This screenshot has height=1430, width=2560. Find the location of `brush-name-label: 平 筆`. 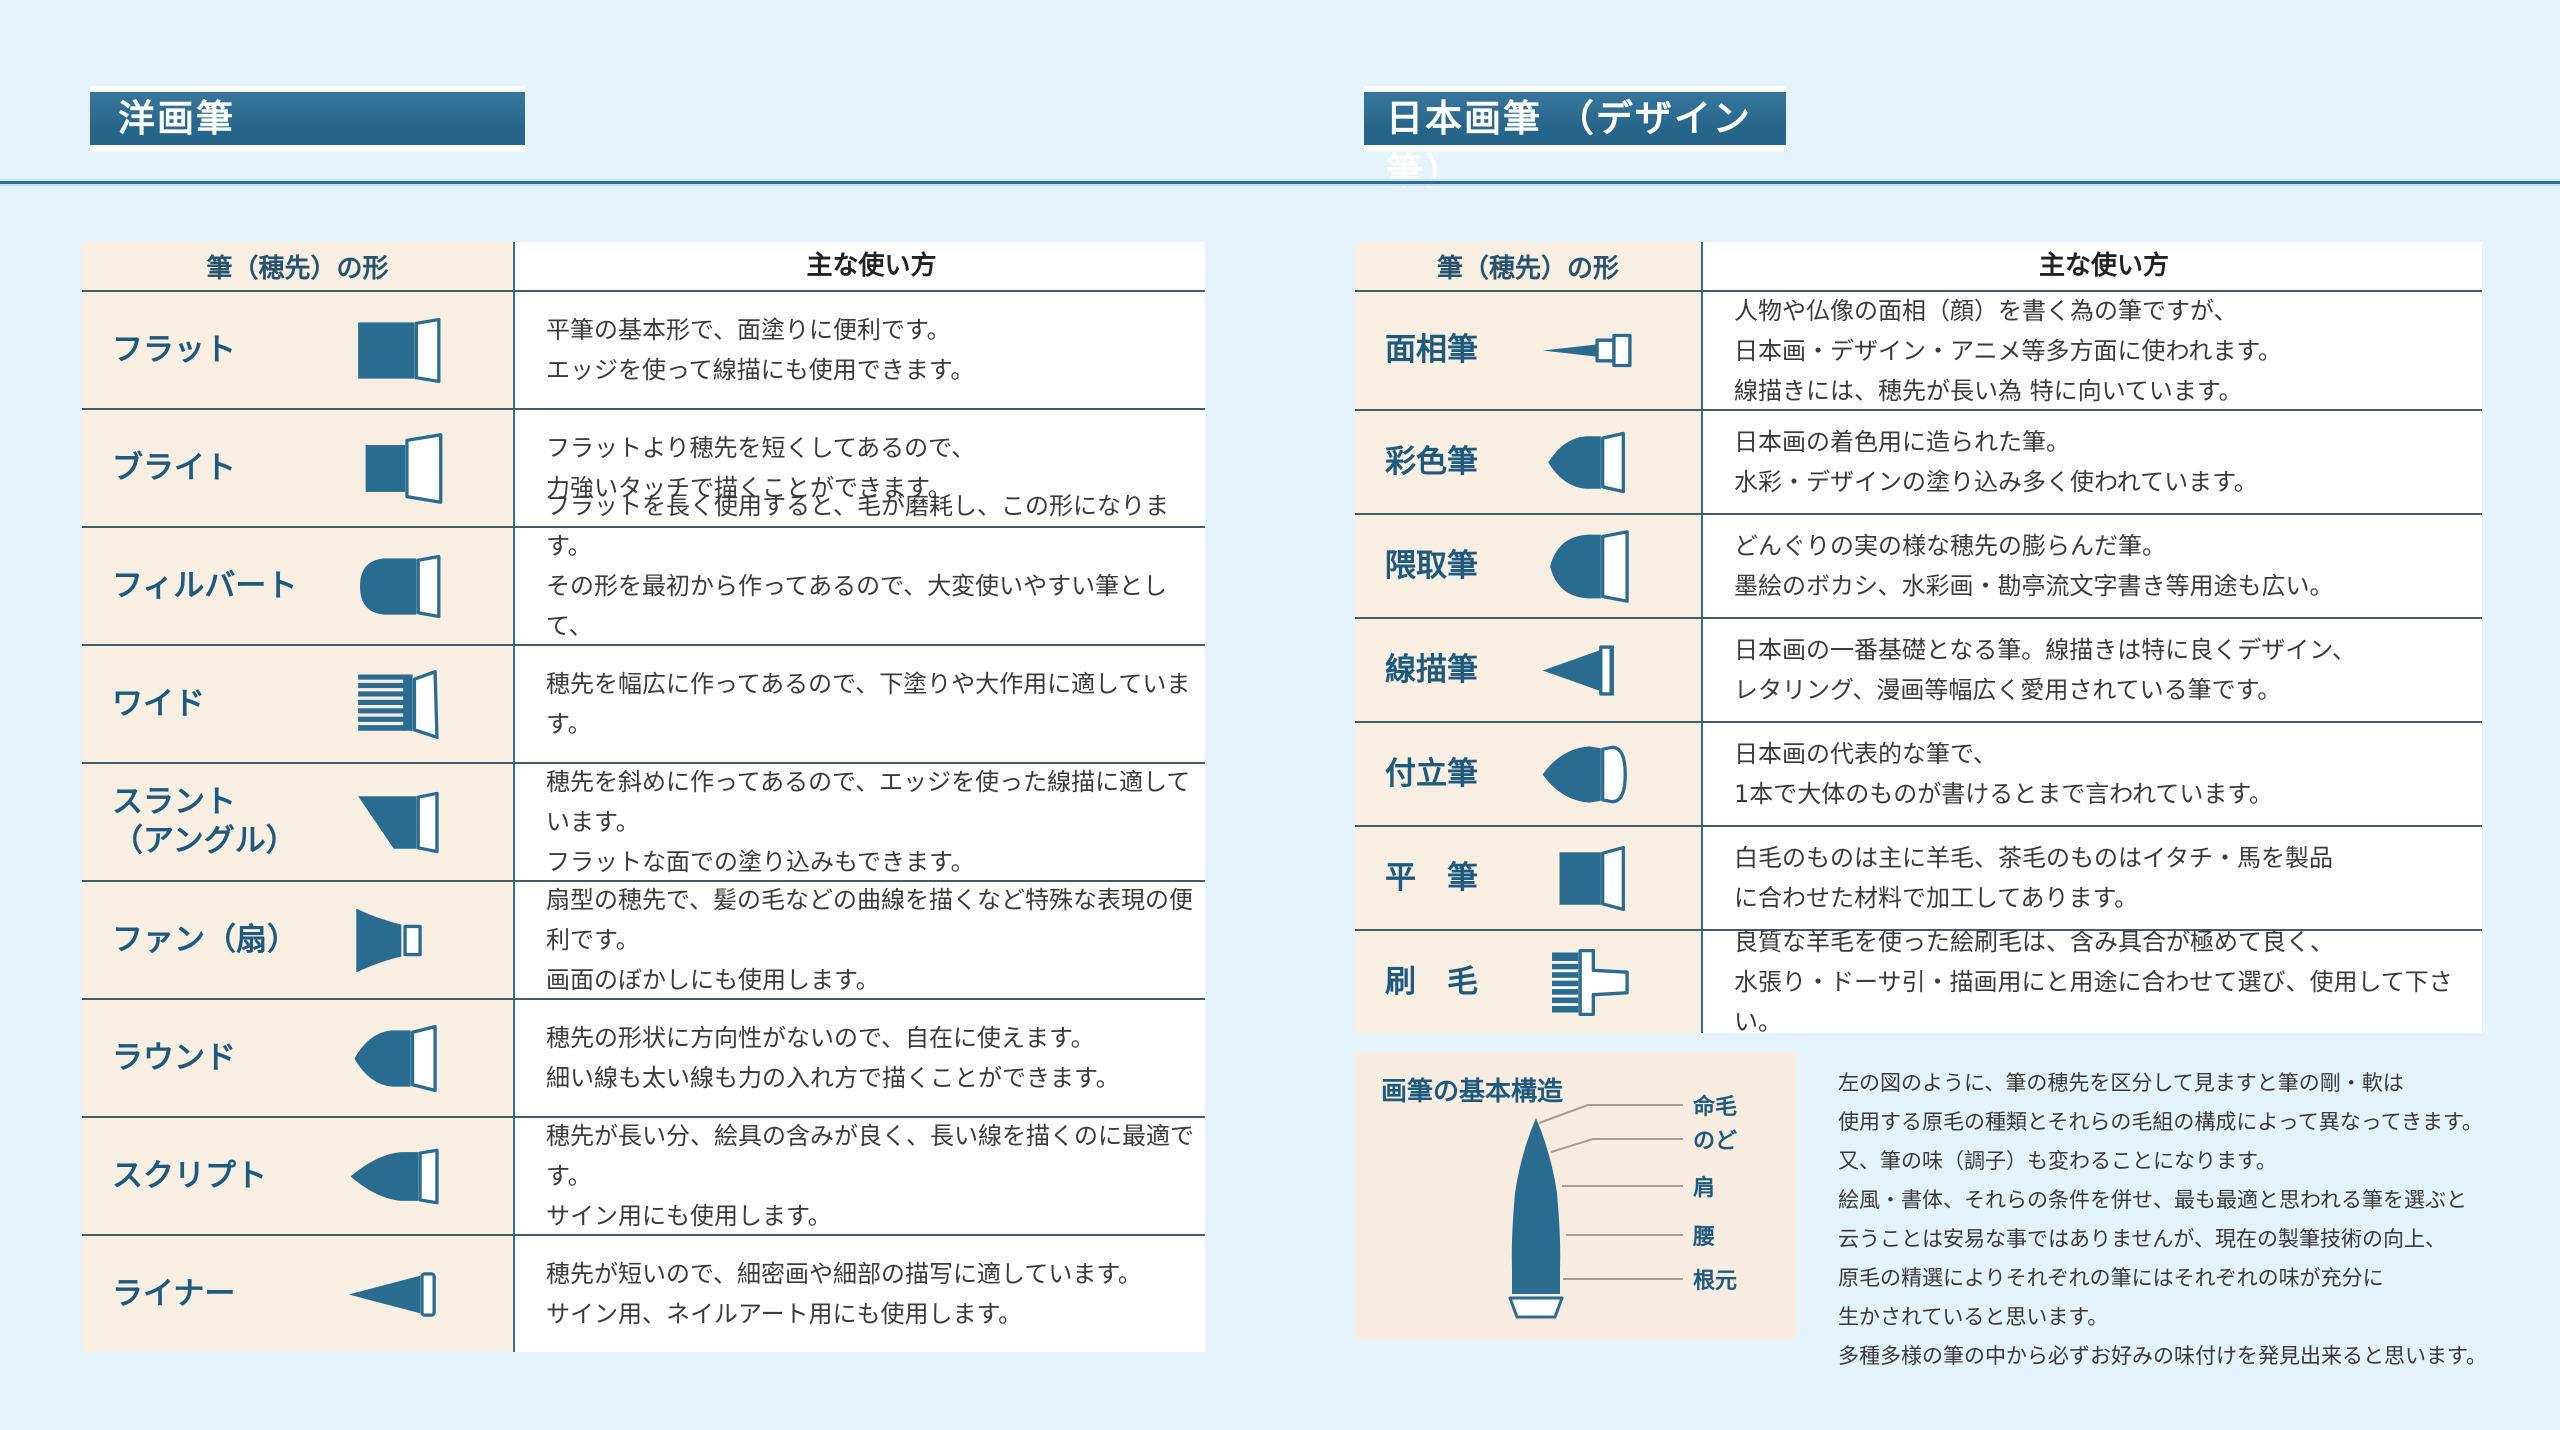

brush-name-label: 平 筆 is located at coordinates (1431, 877).